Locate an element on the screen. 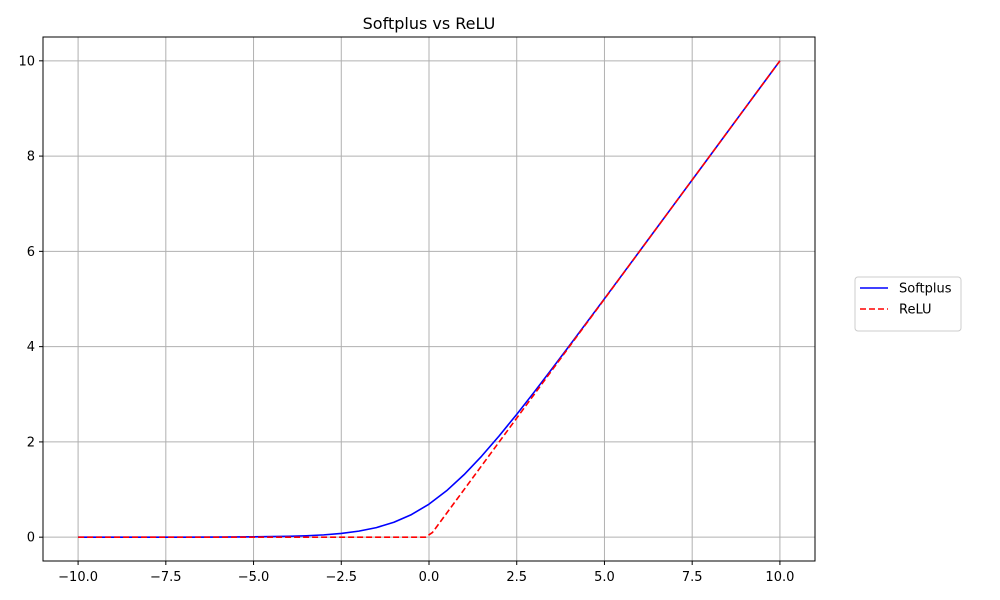 This screenshot has width=1000, height=600. x-tick-label: −2.5 is located at coordinates (341, 577).